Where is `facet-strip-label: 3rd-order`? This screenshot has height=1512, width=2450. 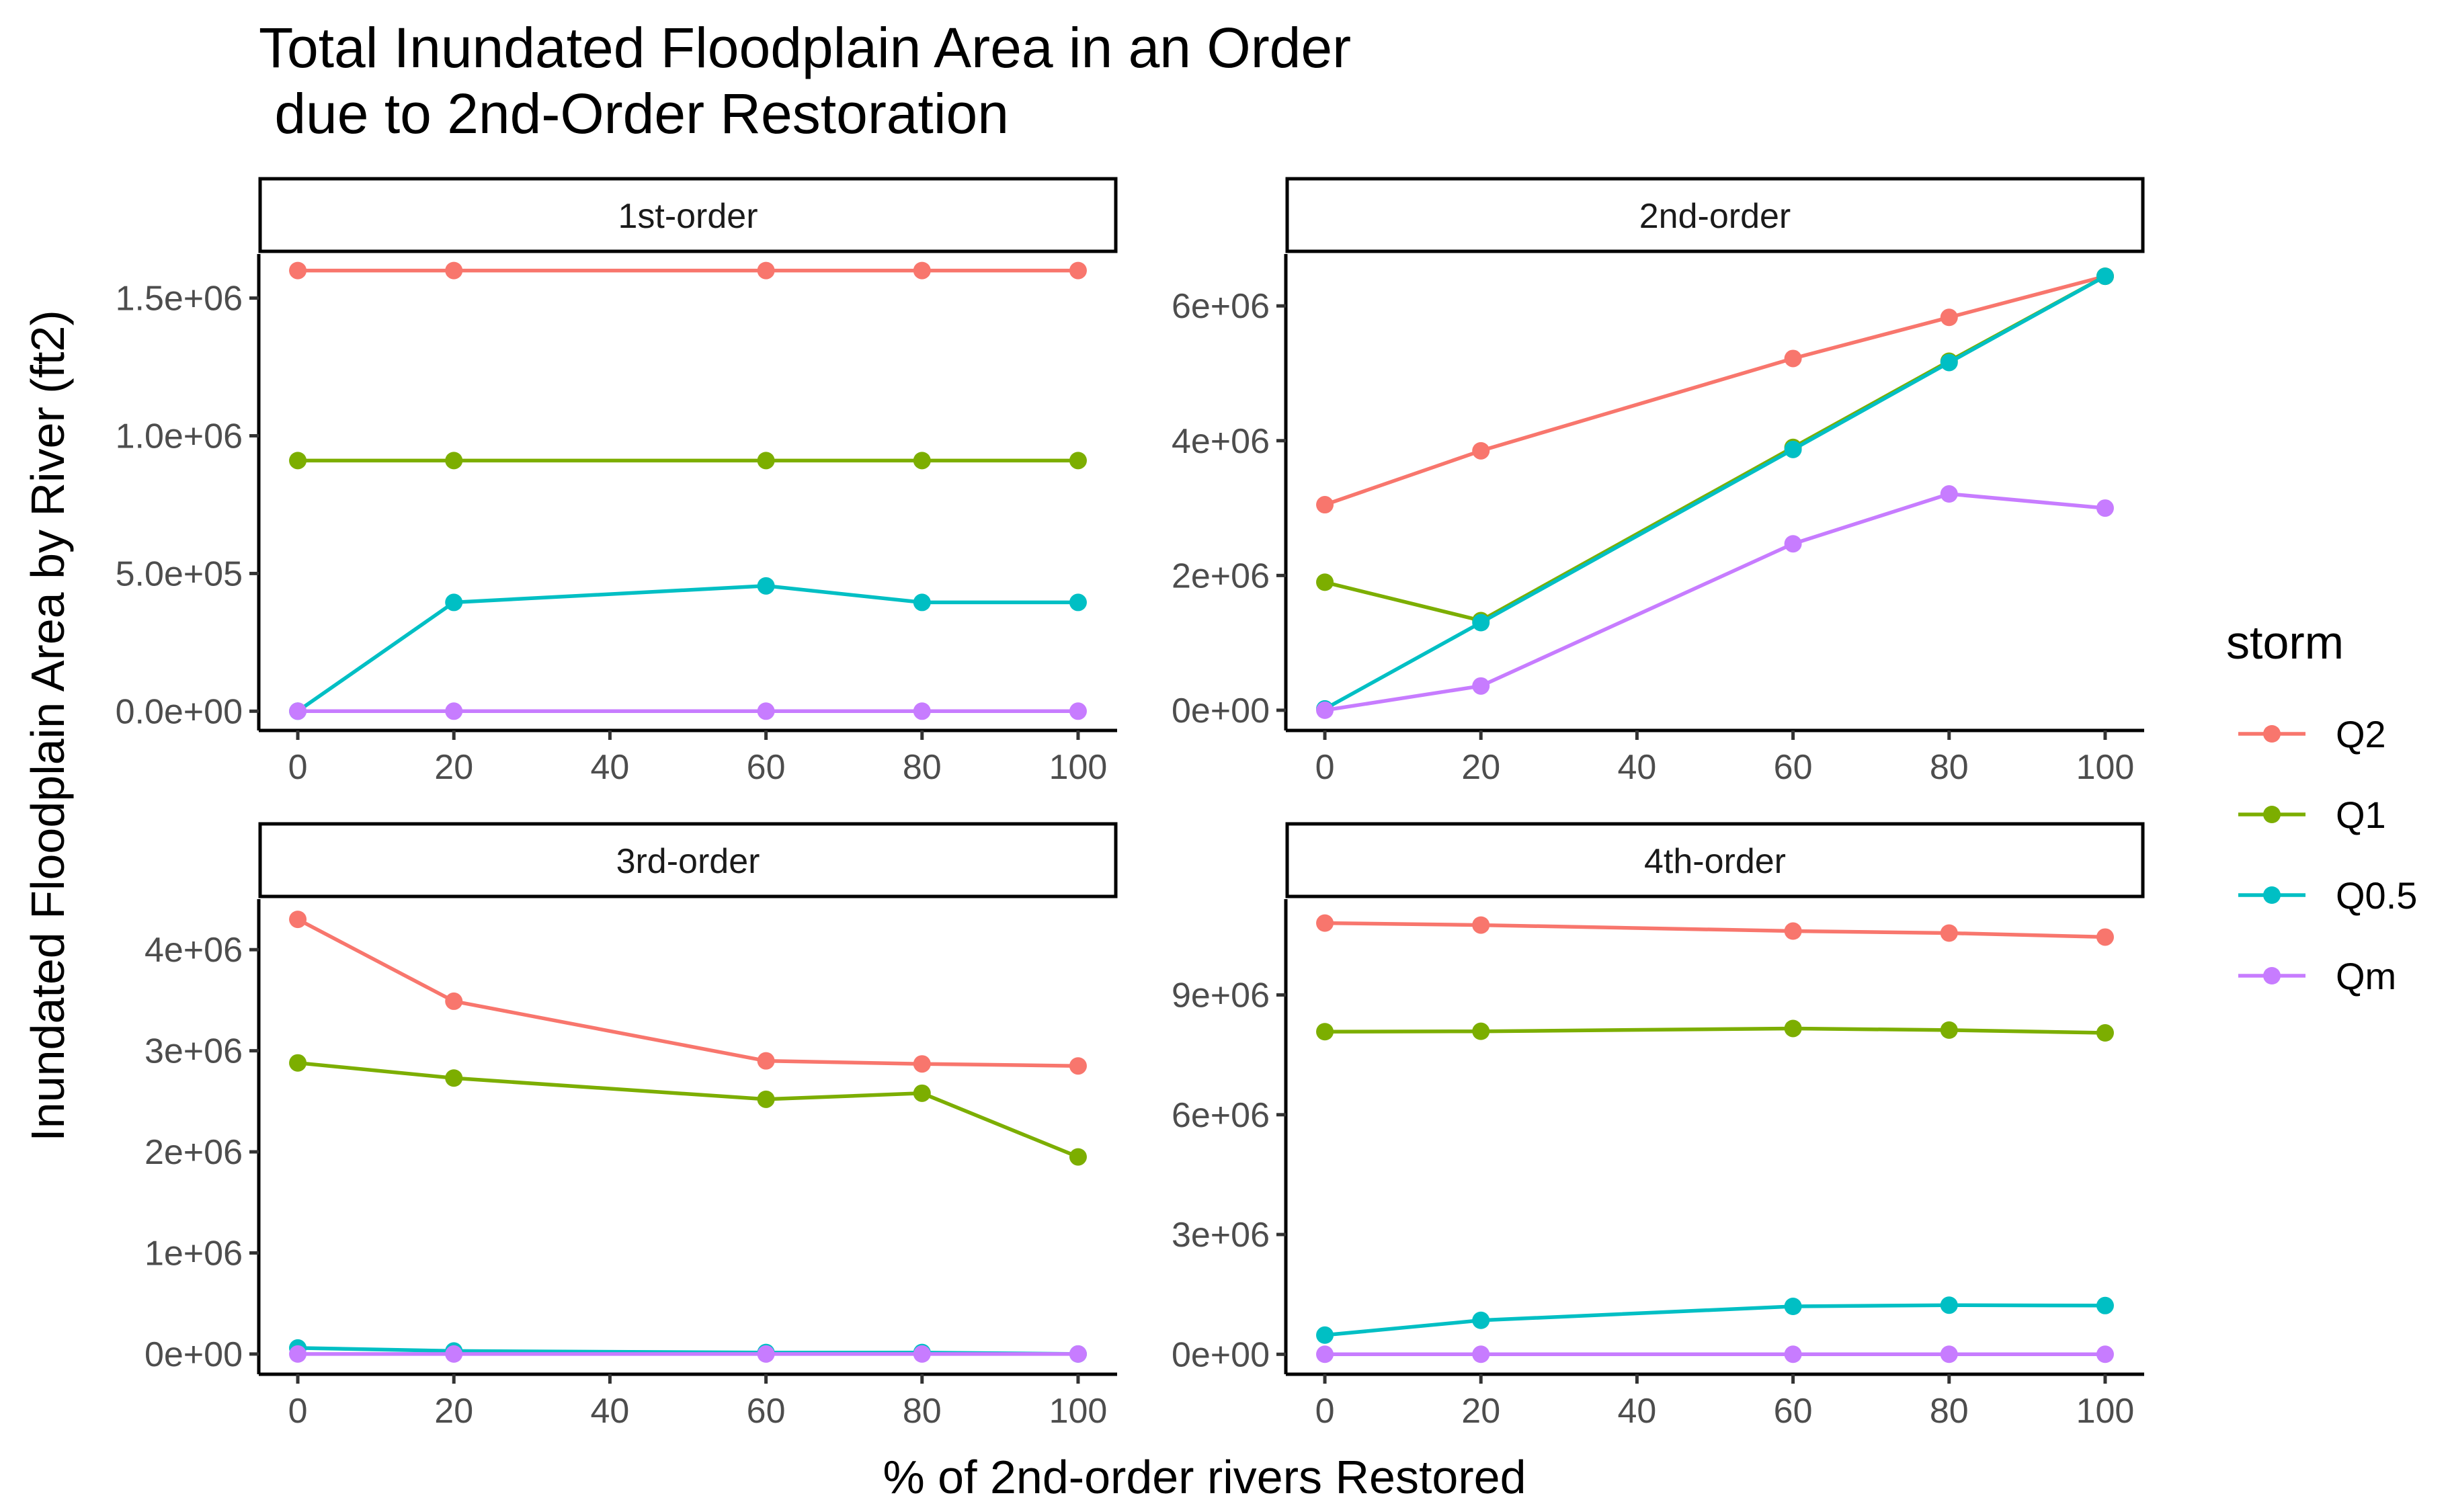
facet-strip-label: 3rd-order is located at coordinates (688, 862).